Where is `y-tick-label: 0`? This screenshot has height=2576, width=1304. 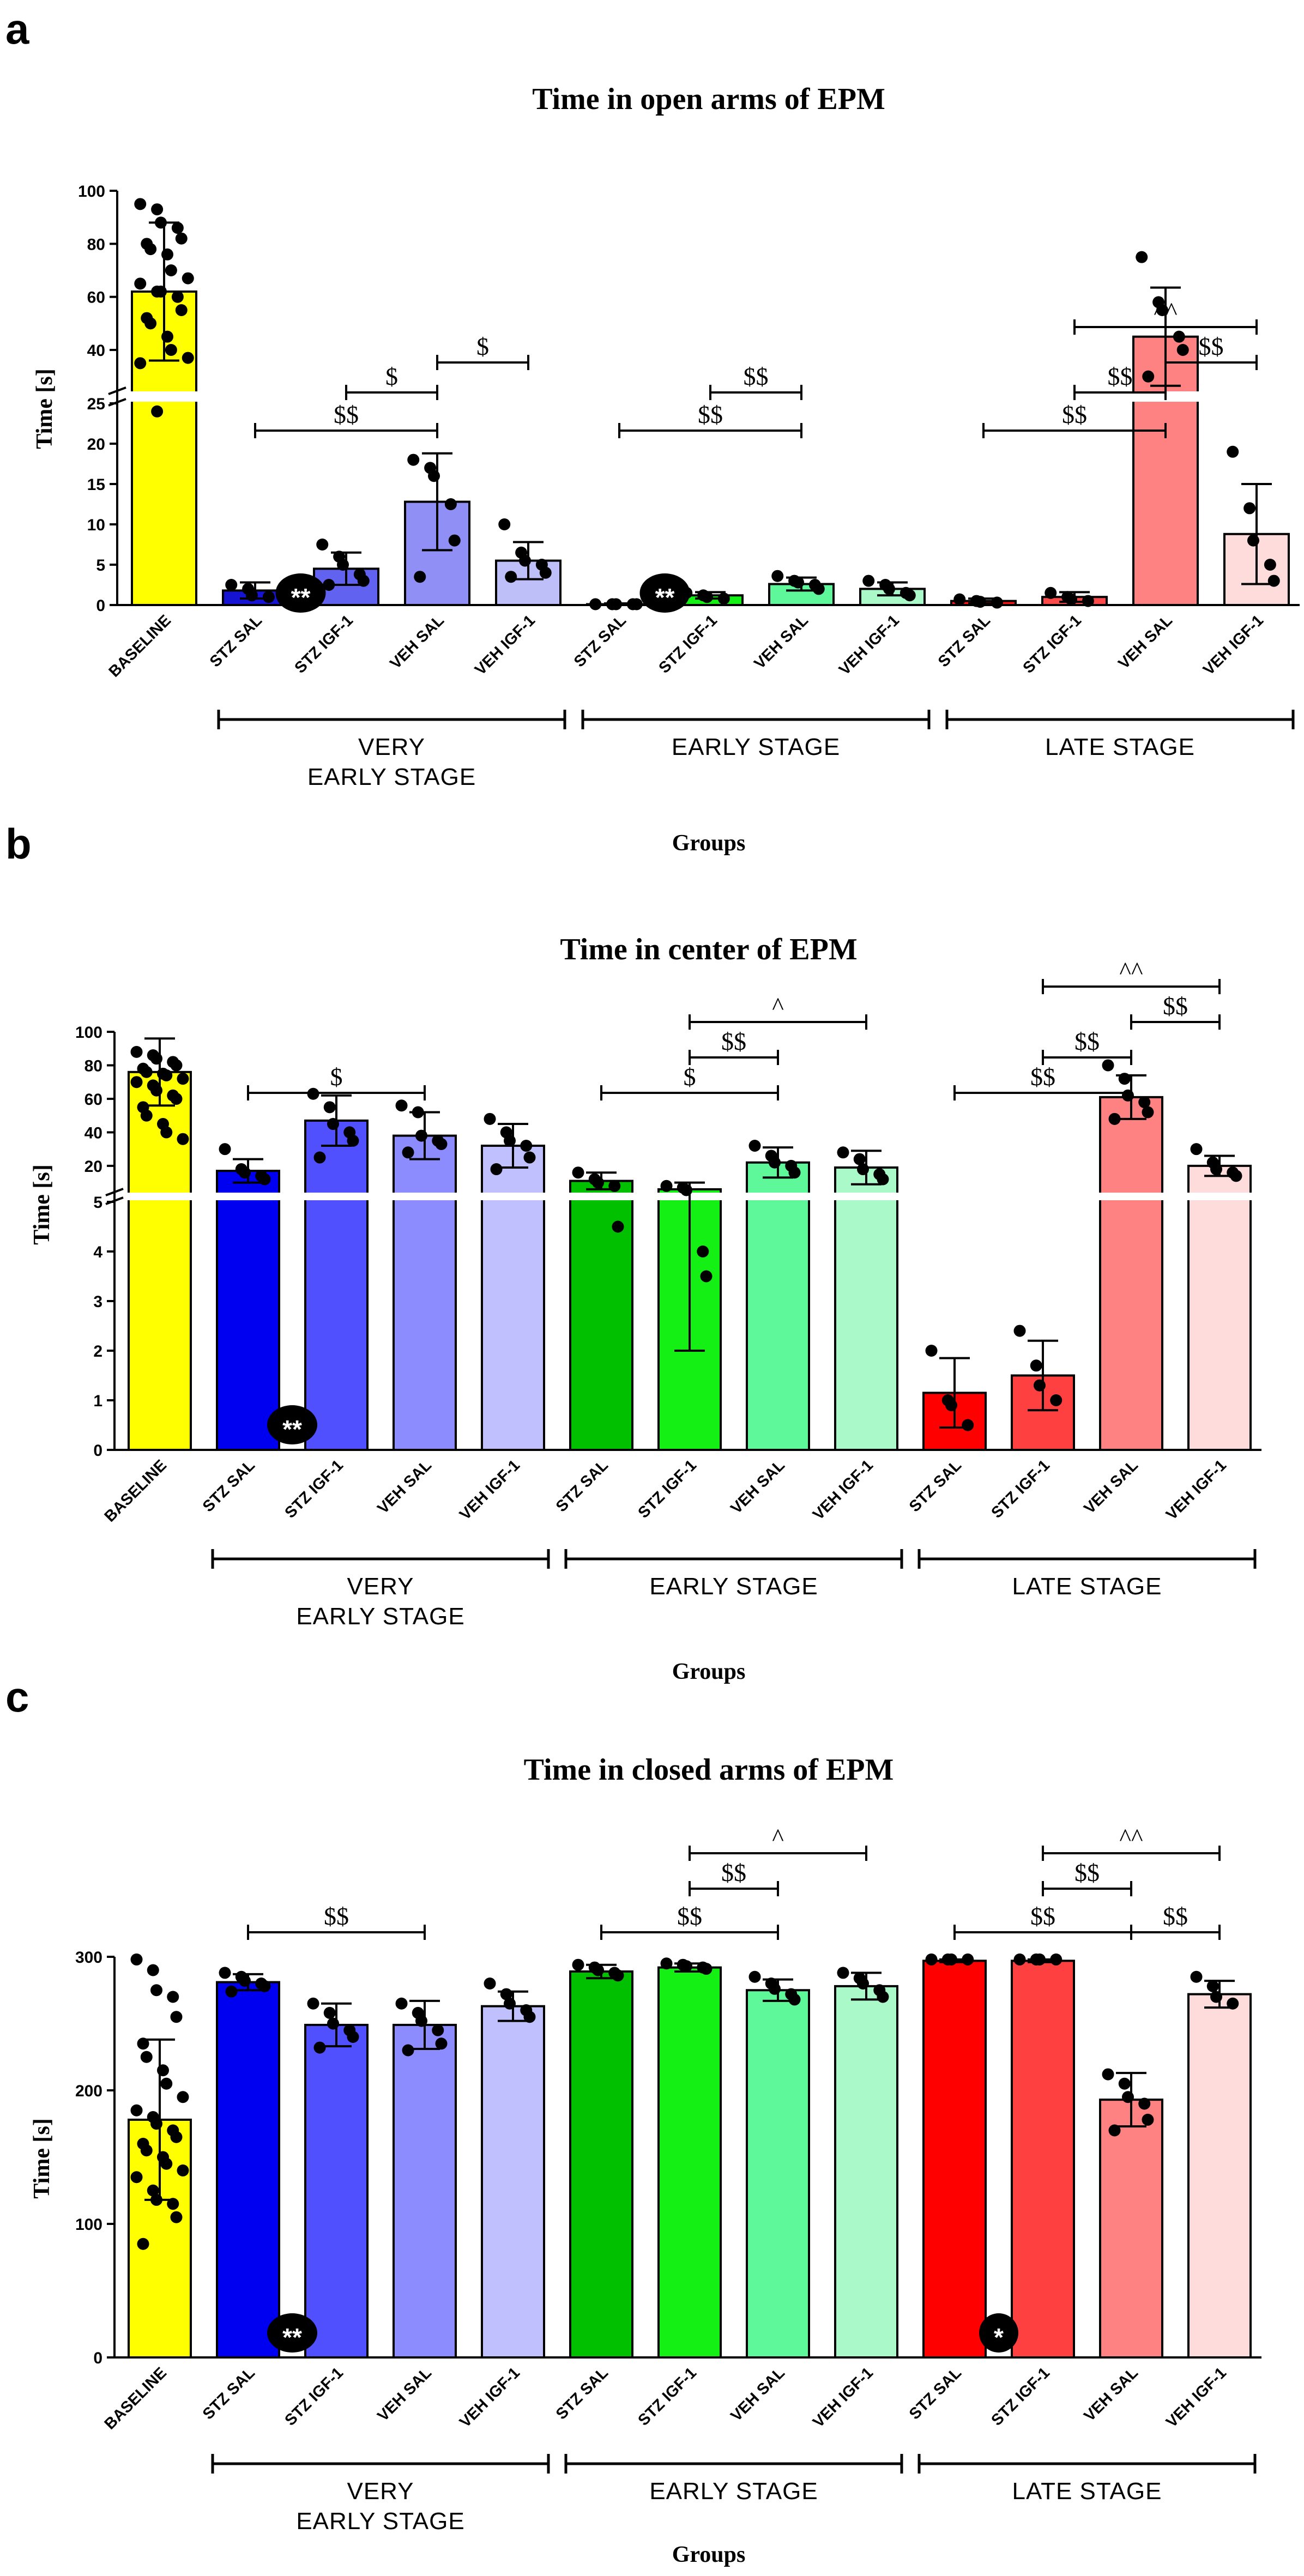 y-tick-label: 0 is located at coordinates (97, 2358).